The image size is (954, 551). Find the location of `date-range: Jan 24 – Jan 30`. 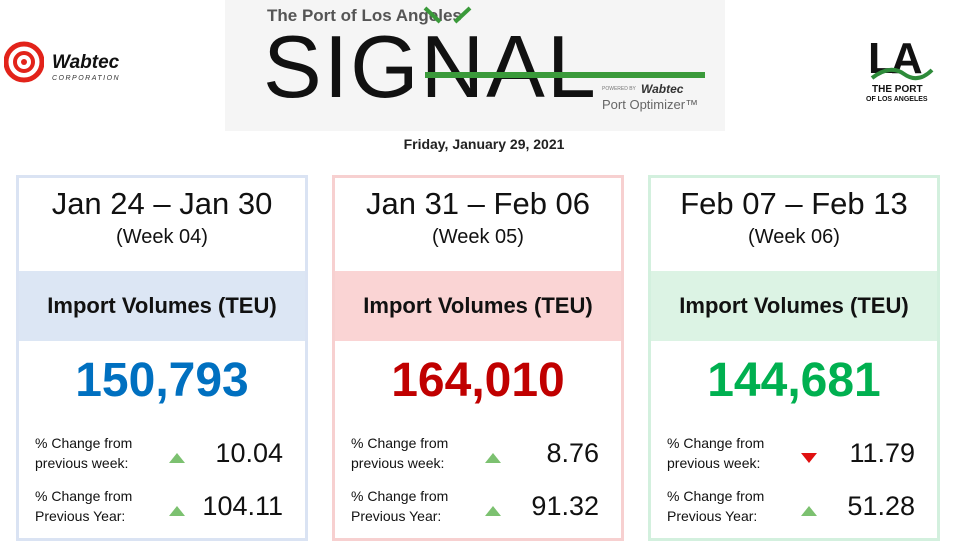

date-range: Jan 24 – Jan 30 is located at coordinates (162, 203).